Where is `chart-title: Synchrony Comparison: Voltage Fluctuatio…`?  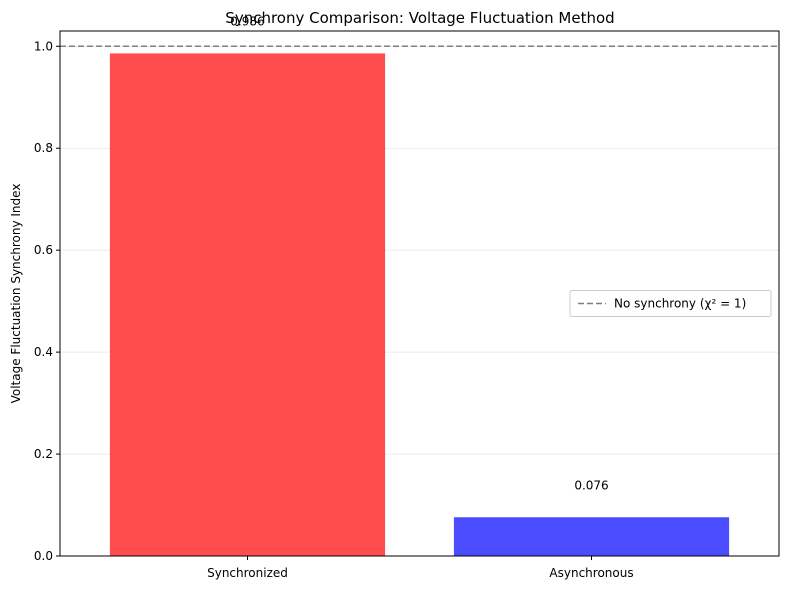
chart-title: Synchrony Comparison: Voltage Fluctuatio… is located at coordinates (419, 18).